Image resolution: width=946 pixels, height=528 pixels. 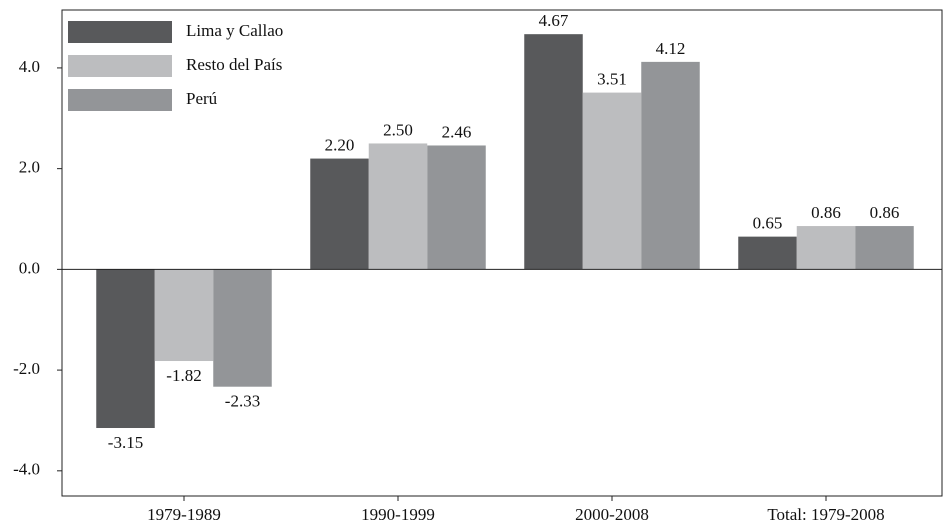 I want to click on legend-label: Perú, so click(x=202, y=98).